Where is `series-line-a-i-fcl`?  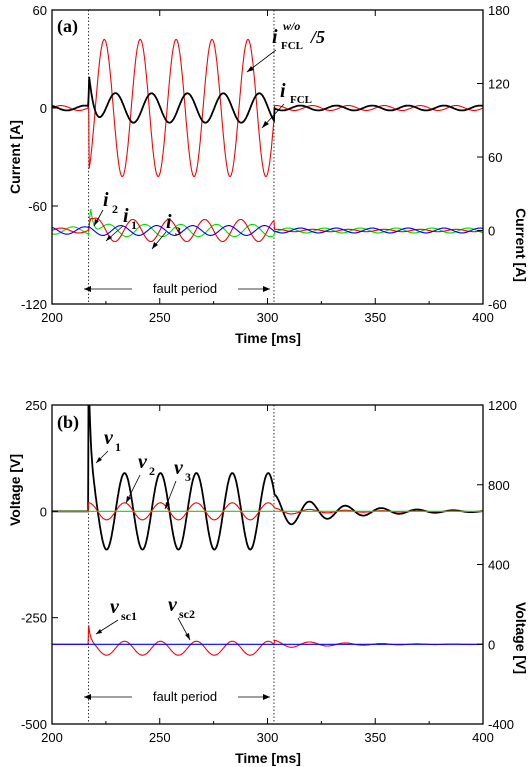 series-line-a-i-fcl is located at coordinates (267, 100).